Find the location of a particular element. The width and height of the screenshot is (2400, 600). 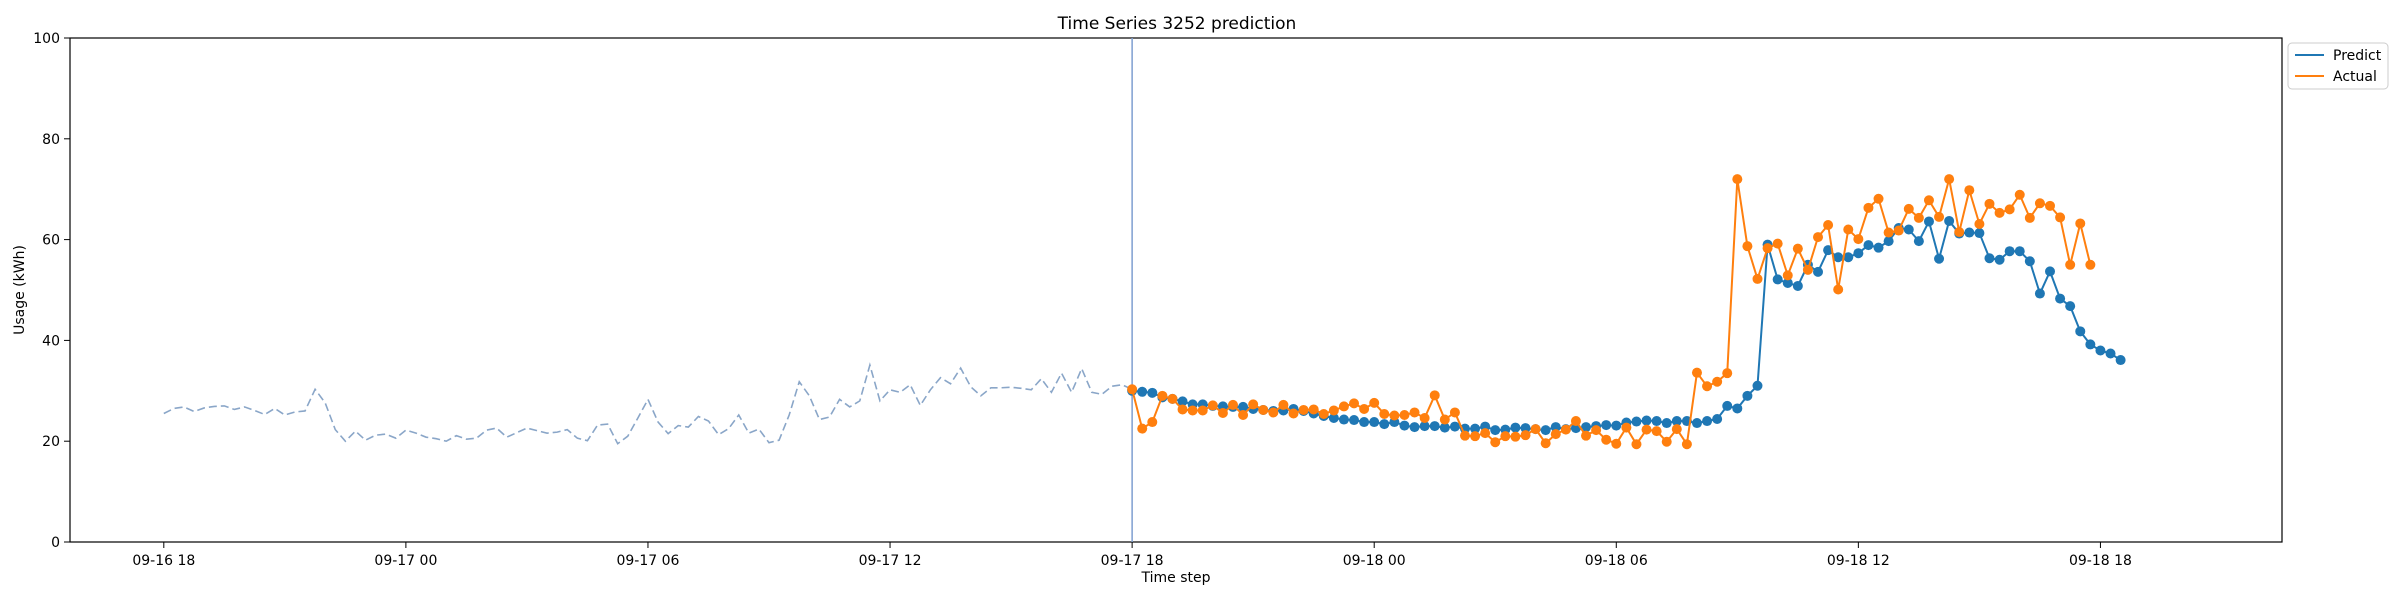

y-axis-label: Usage (kWh) is located at coordinates (20, 290).